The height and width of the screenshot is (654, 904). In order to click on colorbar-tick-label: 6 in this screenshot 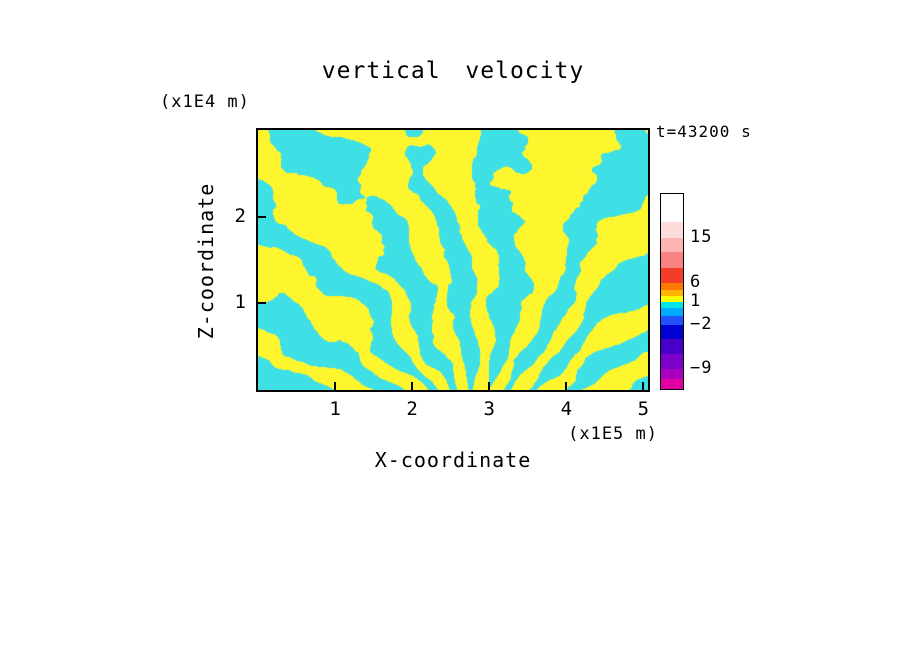, I will do `click(696, 282)`.